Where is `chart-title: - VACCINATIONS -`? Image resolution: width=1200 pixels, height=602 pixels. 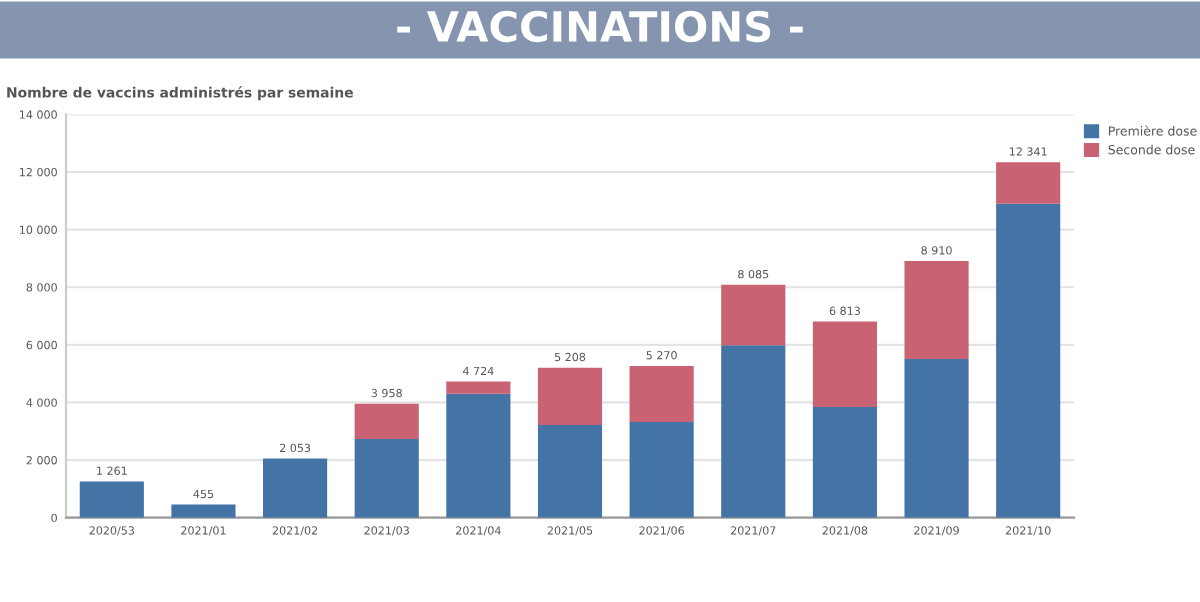
chart-title: - VACCINATIONS - is located at coordinates (600, 26).